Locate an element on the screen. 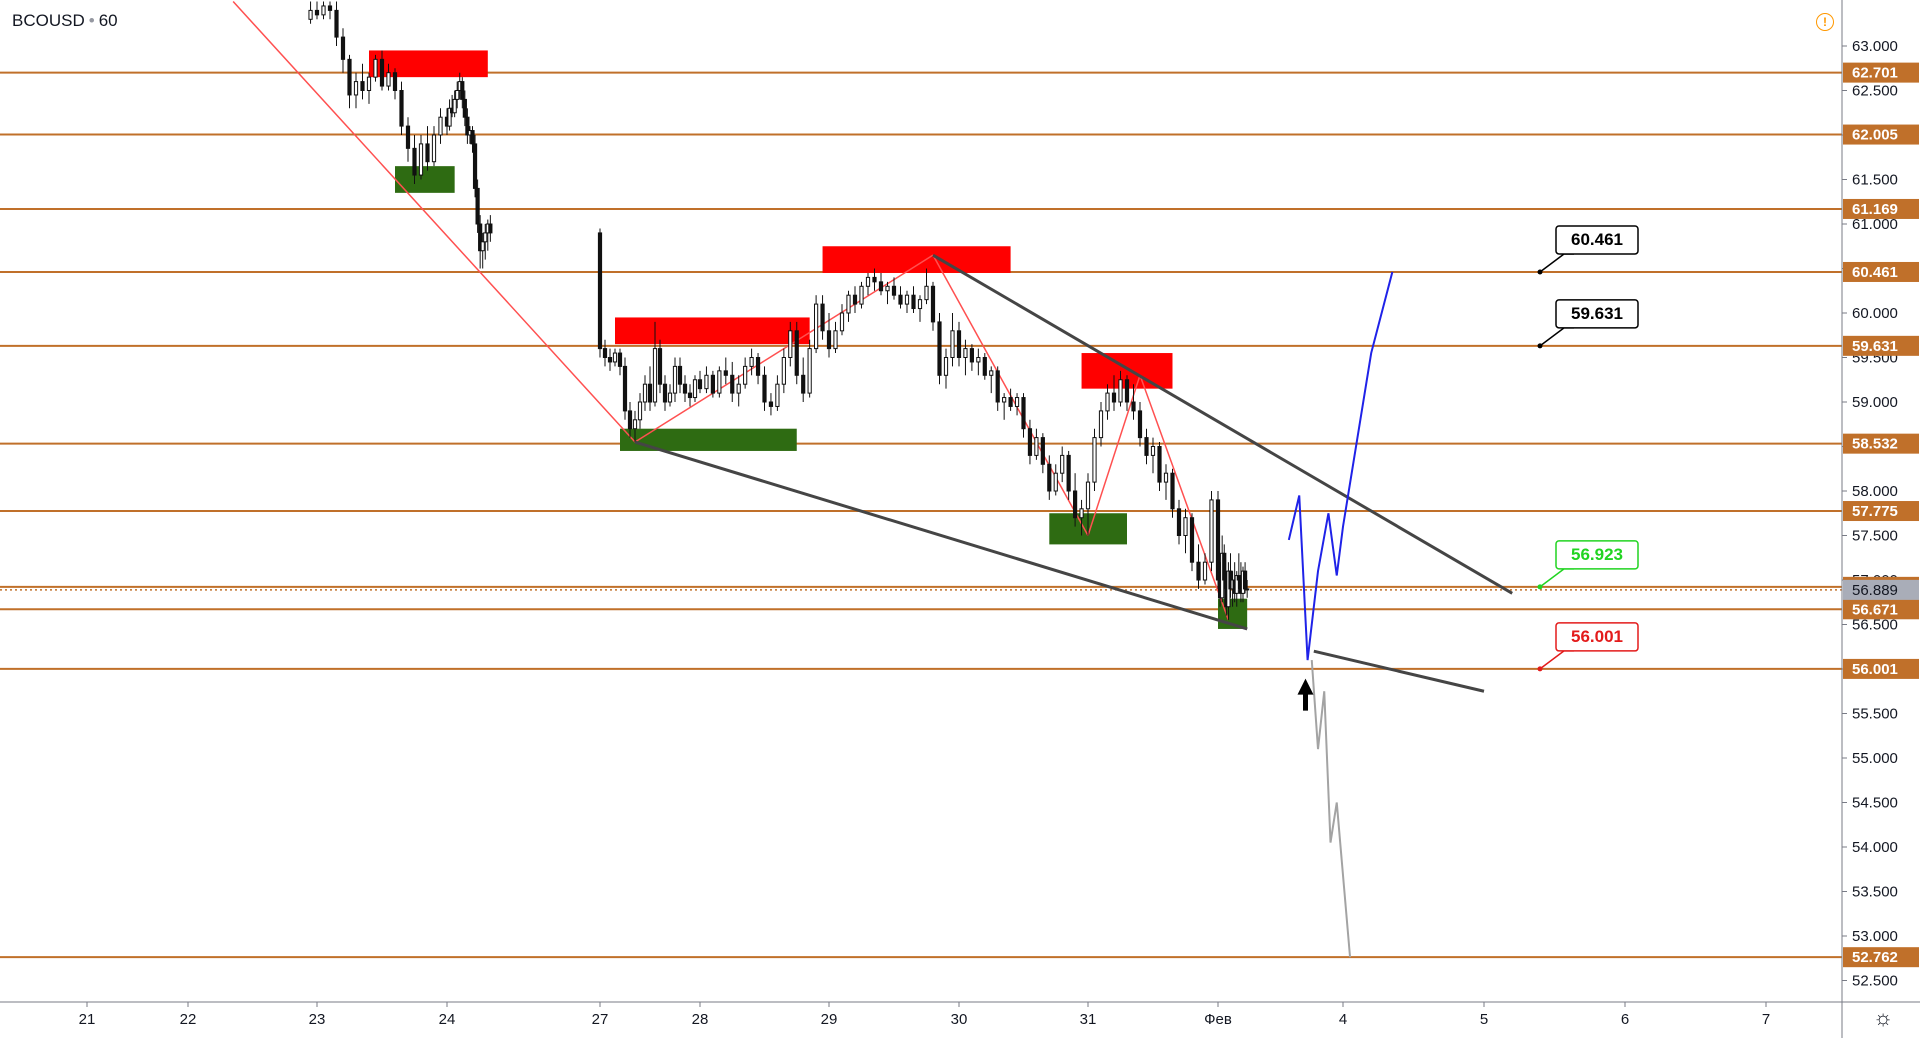  price-tick-label: 60.000 is located at coordinates (1875, 313).